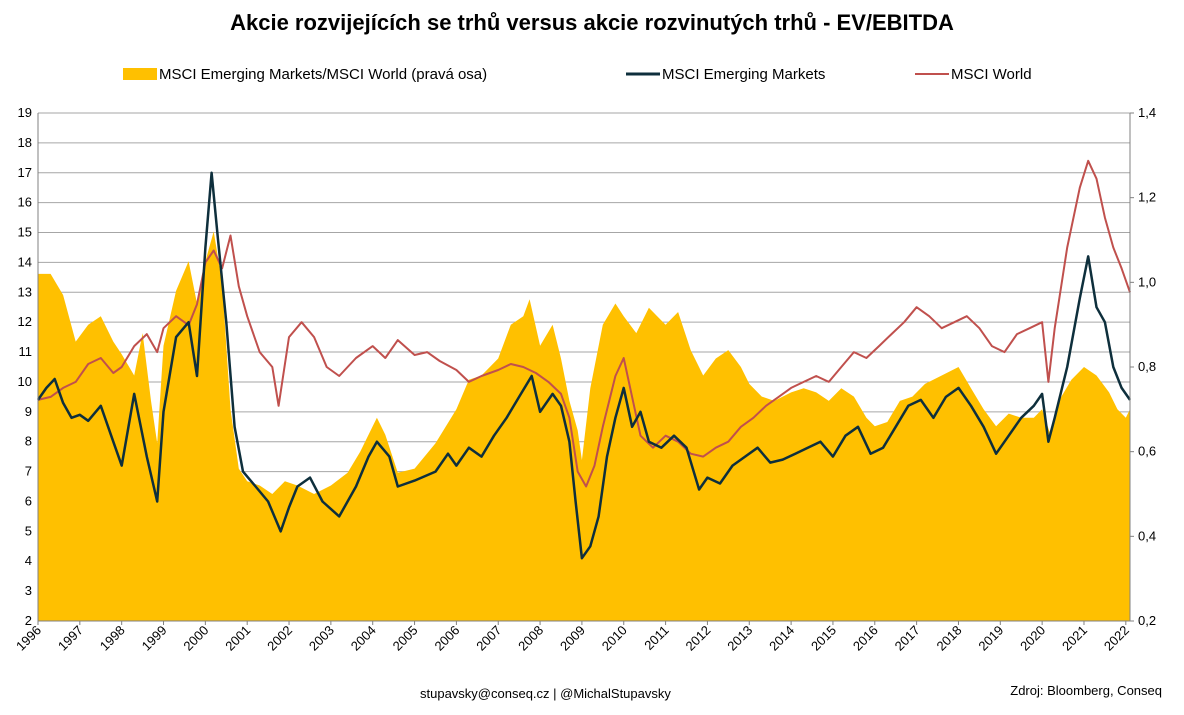  What do you see at coordinates (1074, 638) in the screenshot?
I see `x-tick-label: 2021` at bounding box center [1074, 638].